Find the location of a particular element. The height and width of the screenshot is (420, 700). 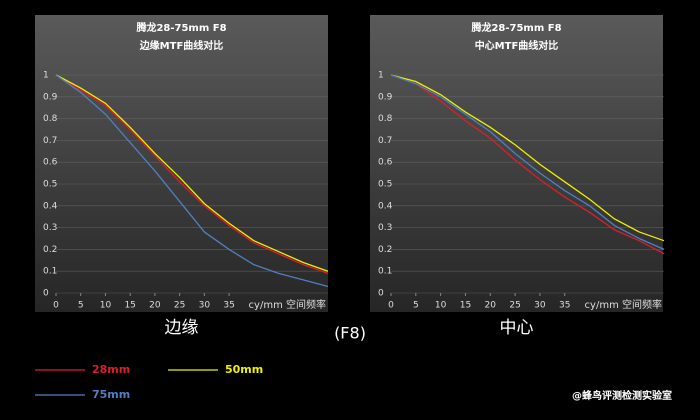

chart-subtitle: 边缘MTF曲线对比 is located at coordinates (181, 45).